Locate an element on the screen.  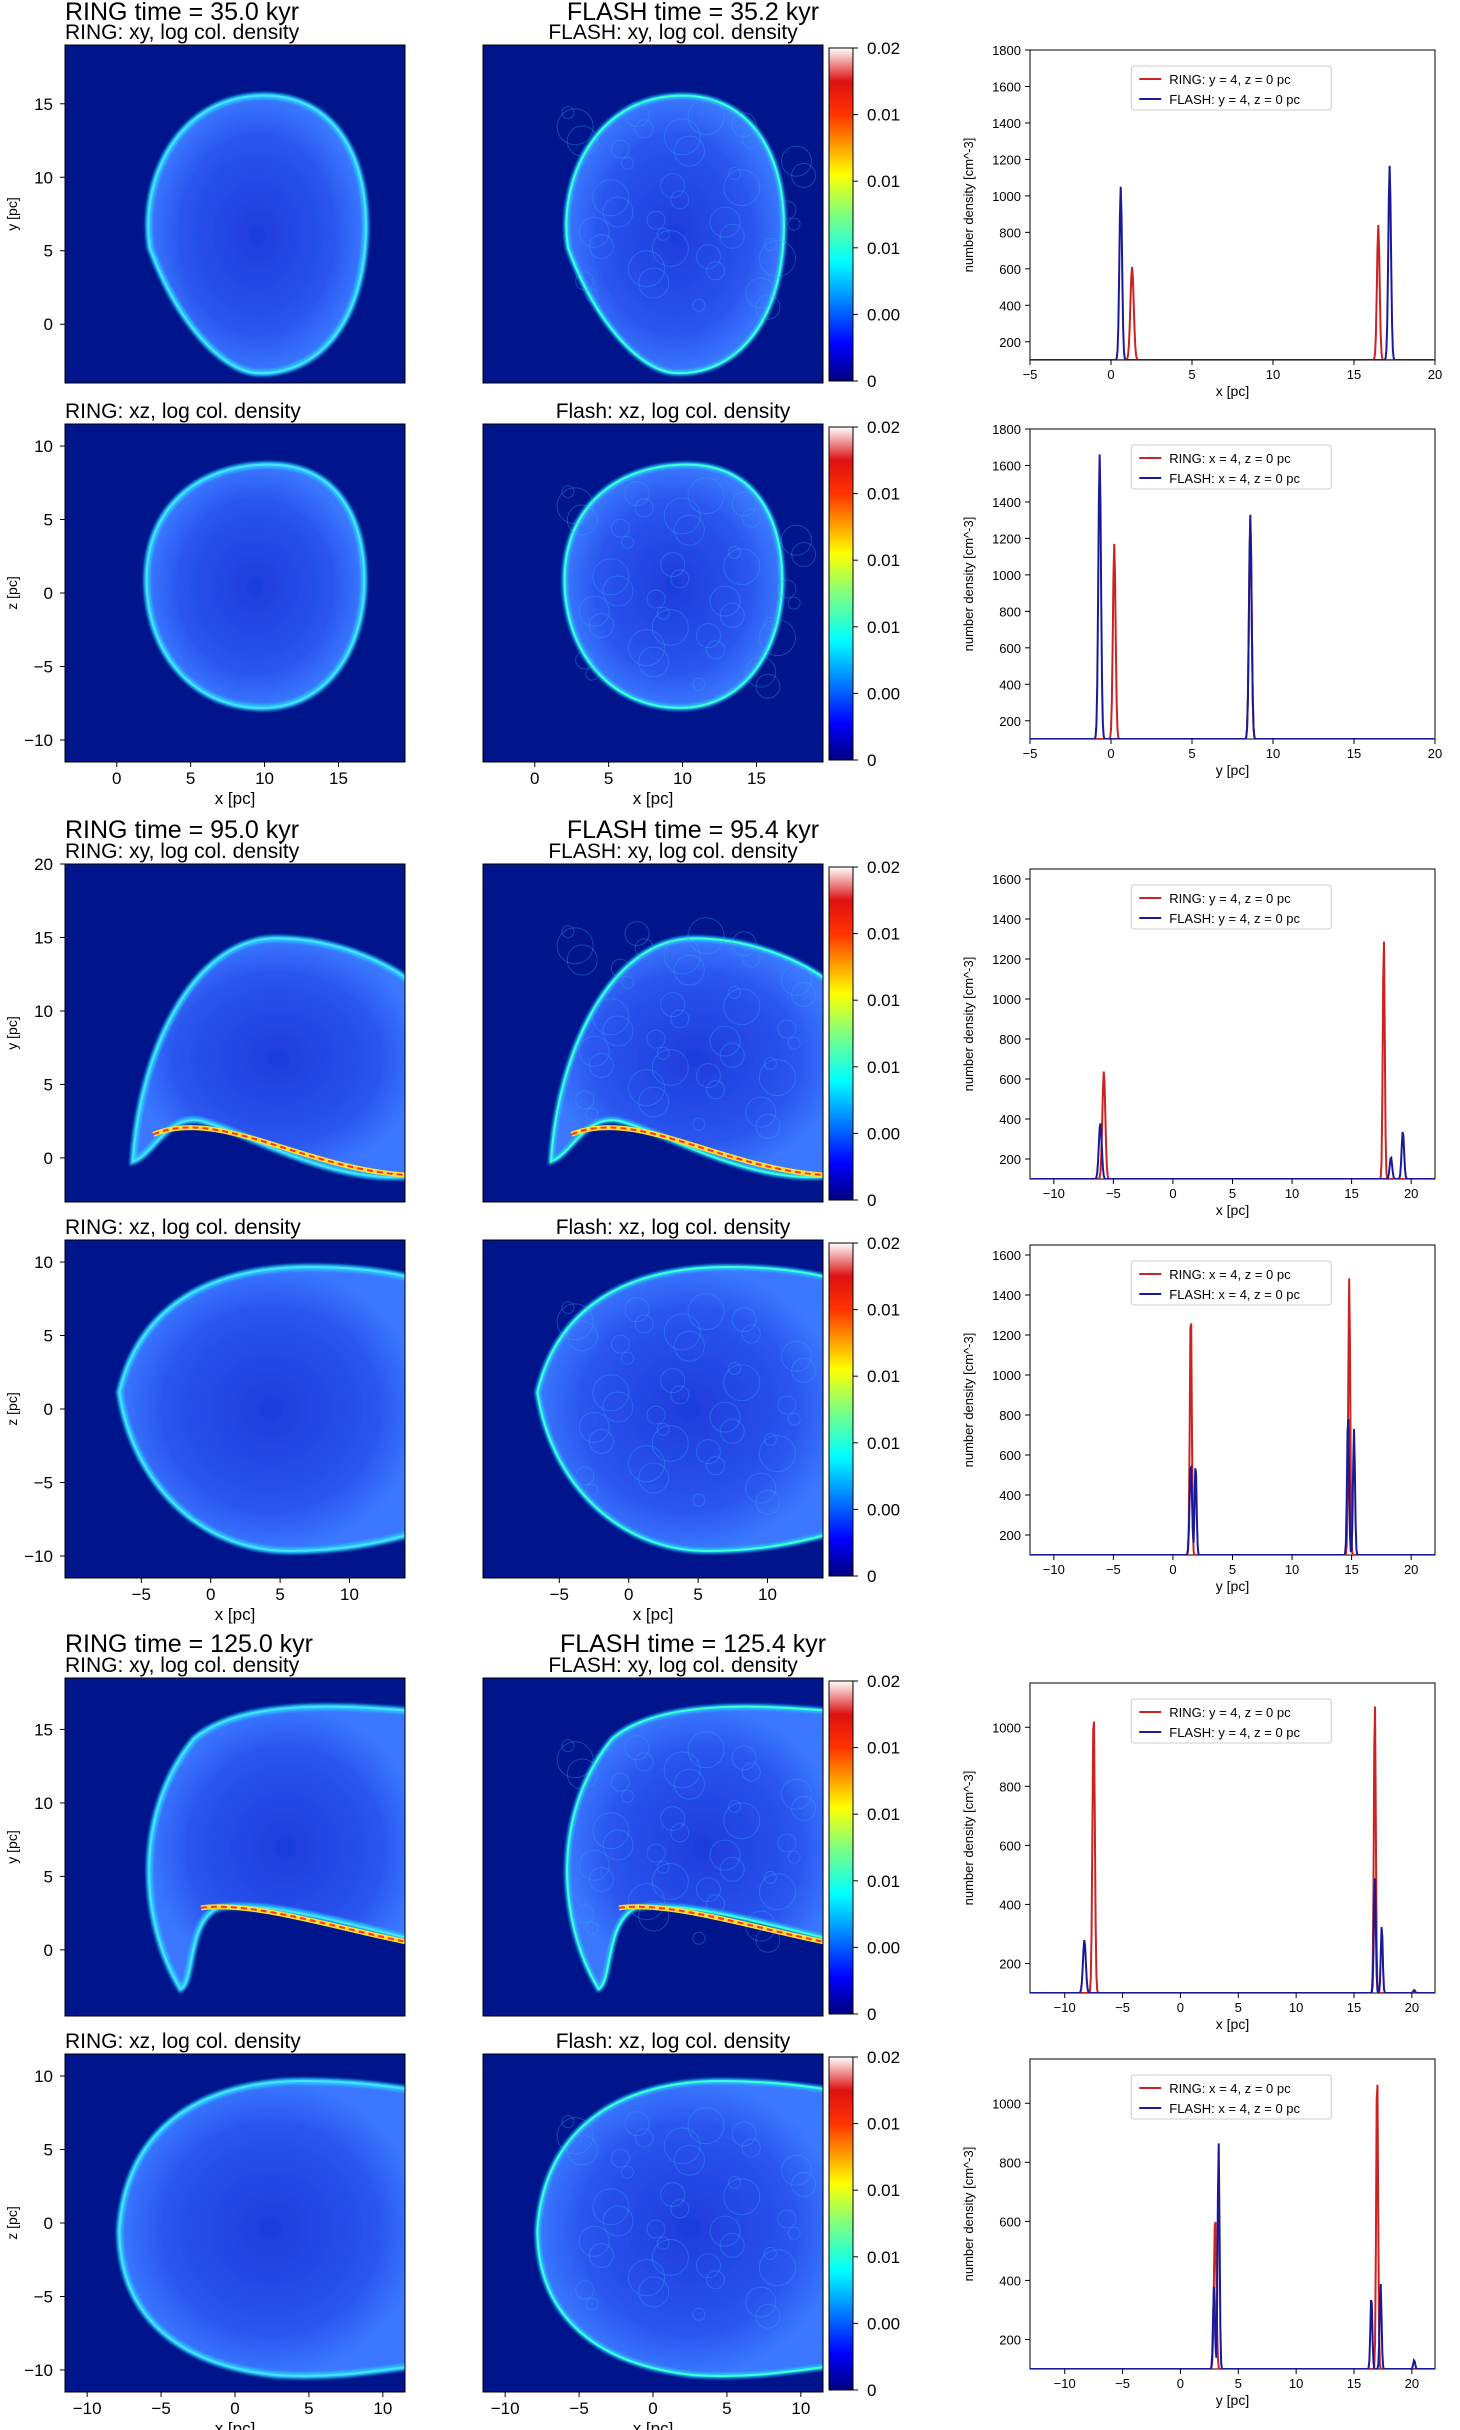
density-map-12: RING: xy, log col. density 15 10 5 0 y [pc] is located at coordinates (205, 1835).